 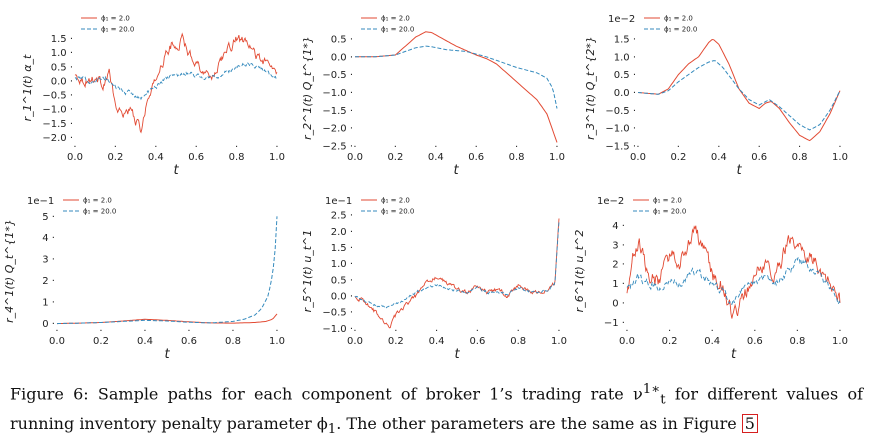 I want to click on y-axis-label: r_1^1(t) α_t, so click(x=27, y=87).